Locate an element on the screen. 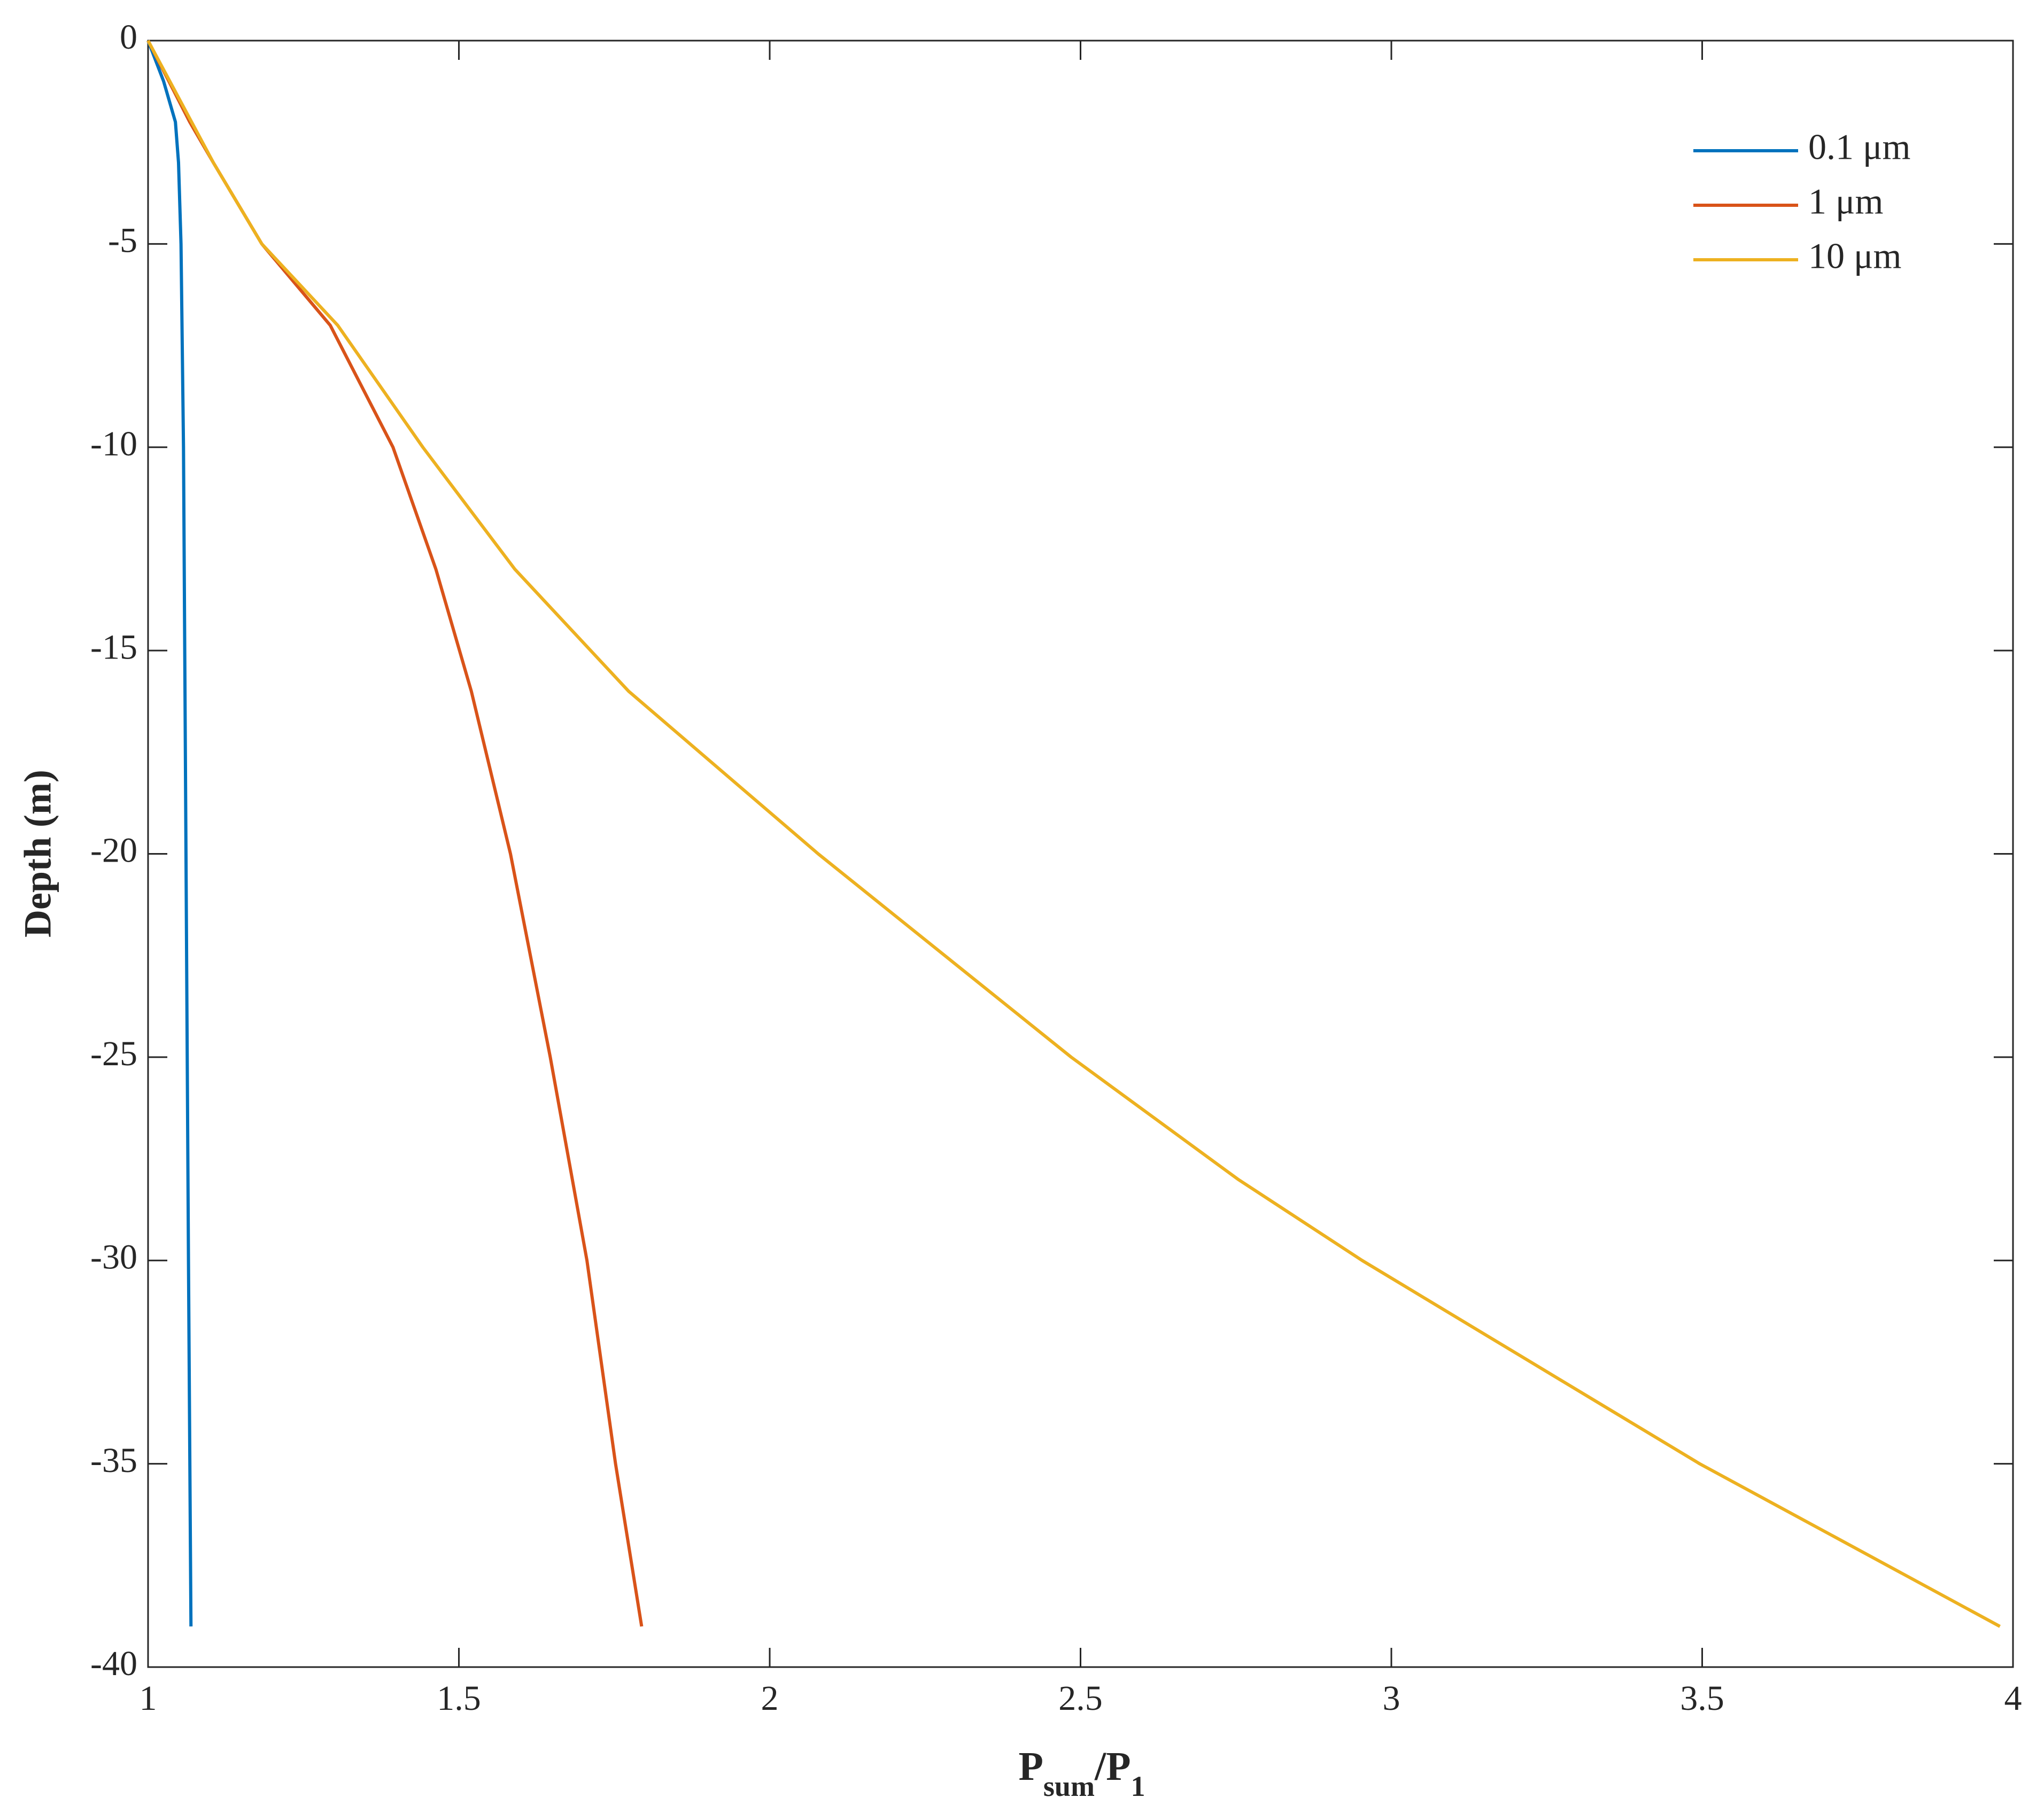  x-label-part: /P is located at coordinates (1112, 1766).